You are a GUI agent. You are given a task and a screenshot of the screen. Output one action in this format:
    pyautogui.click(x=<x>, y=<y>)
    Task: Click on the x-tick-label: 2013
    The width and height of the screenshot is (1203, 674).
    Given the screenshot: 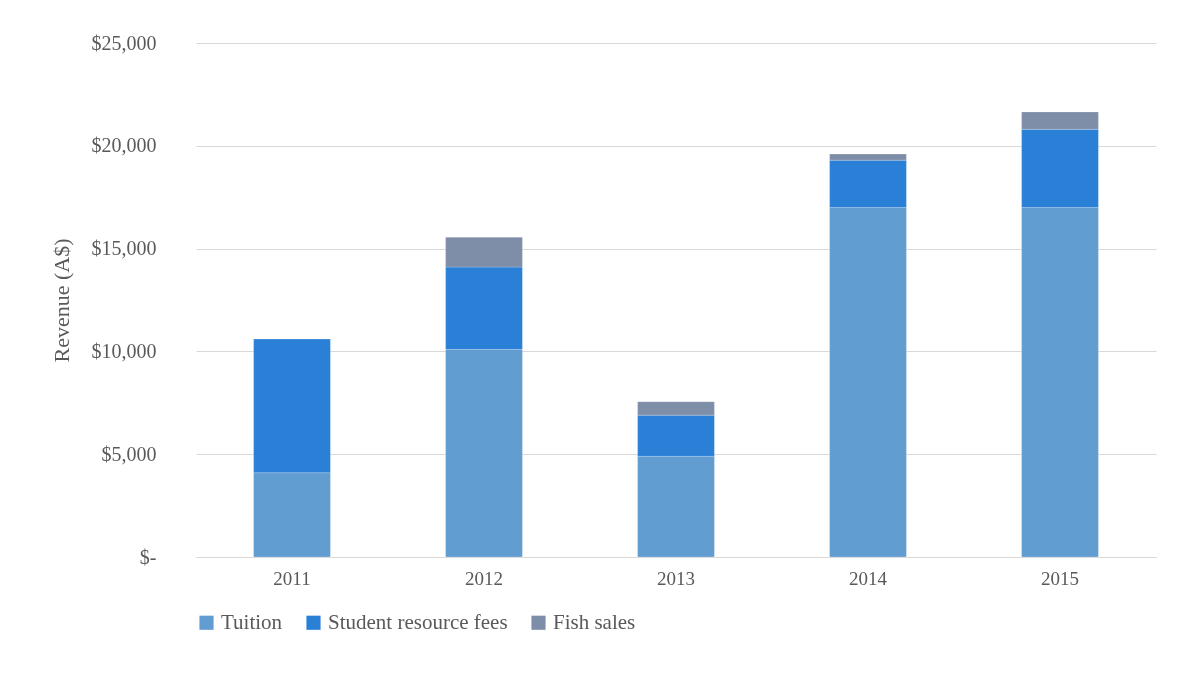 What is the action you would take?
    pyautogui.click(x=676, y=578)
    